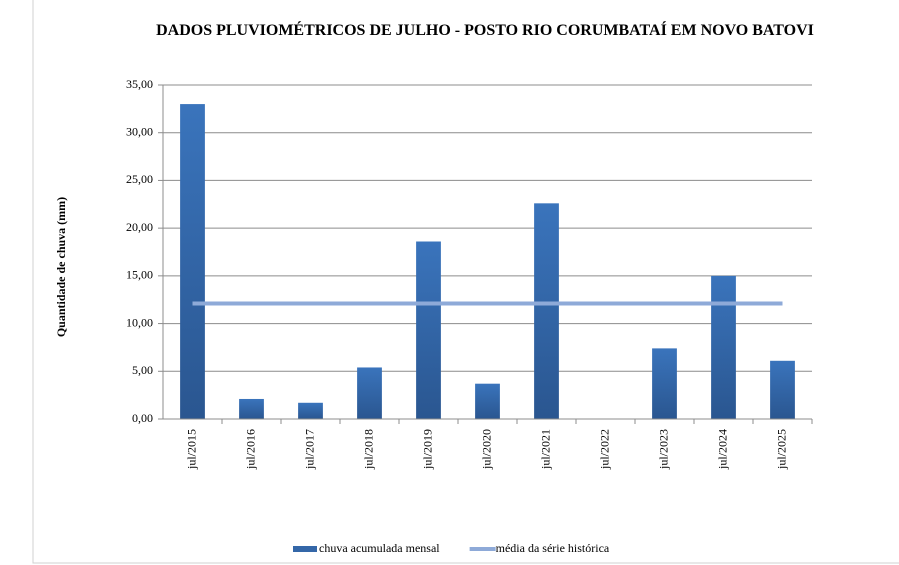 Image resolution: width=899 pixels, height=565 pixels. I want to click on x-tick-label: jul/2015, so click(191, 449).